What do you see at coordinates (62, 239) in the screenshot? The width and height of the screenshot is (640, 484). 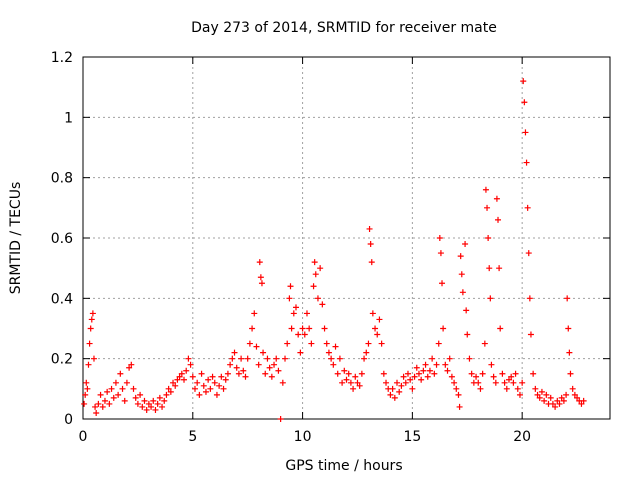 I see `y-tick-label: 0.6` at bounding box center [62, 239].